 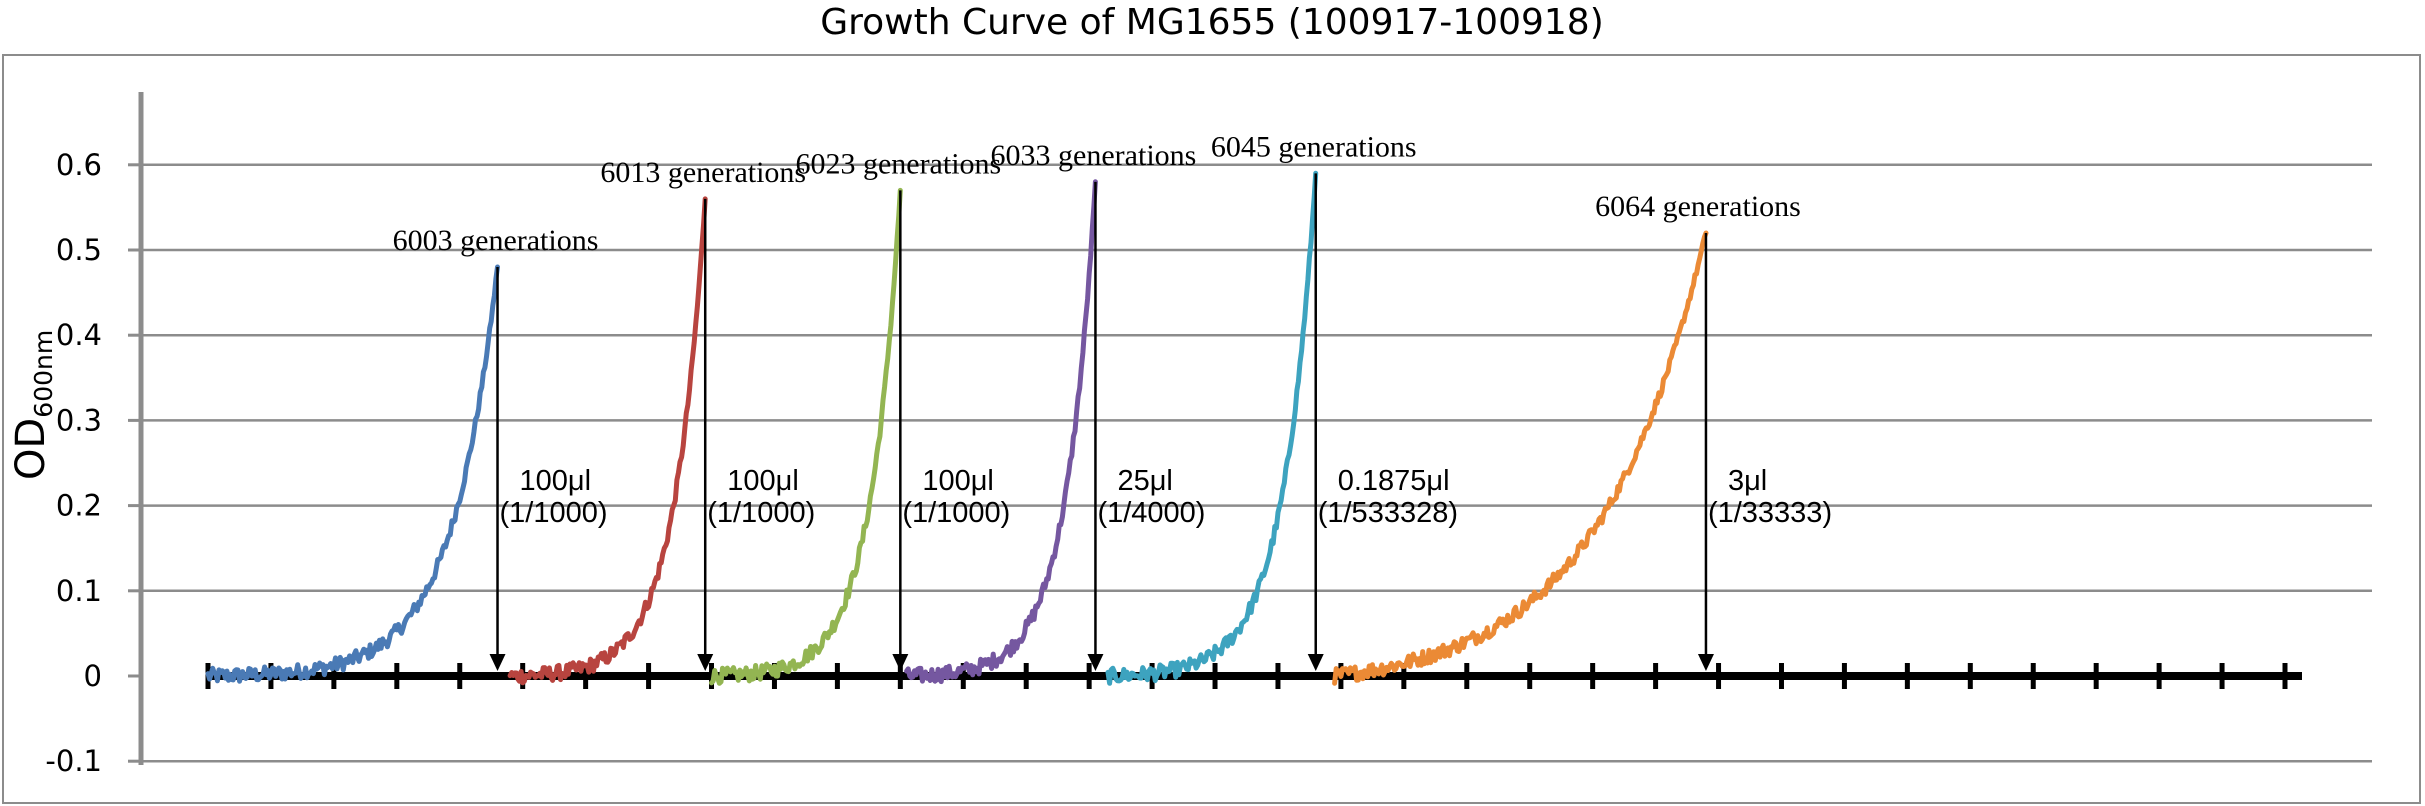 I want to click on volume-label: 0.1875μl, so click(x=1394, y=481).